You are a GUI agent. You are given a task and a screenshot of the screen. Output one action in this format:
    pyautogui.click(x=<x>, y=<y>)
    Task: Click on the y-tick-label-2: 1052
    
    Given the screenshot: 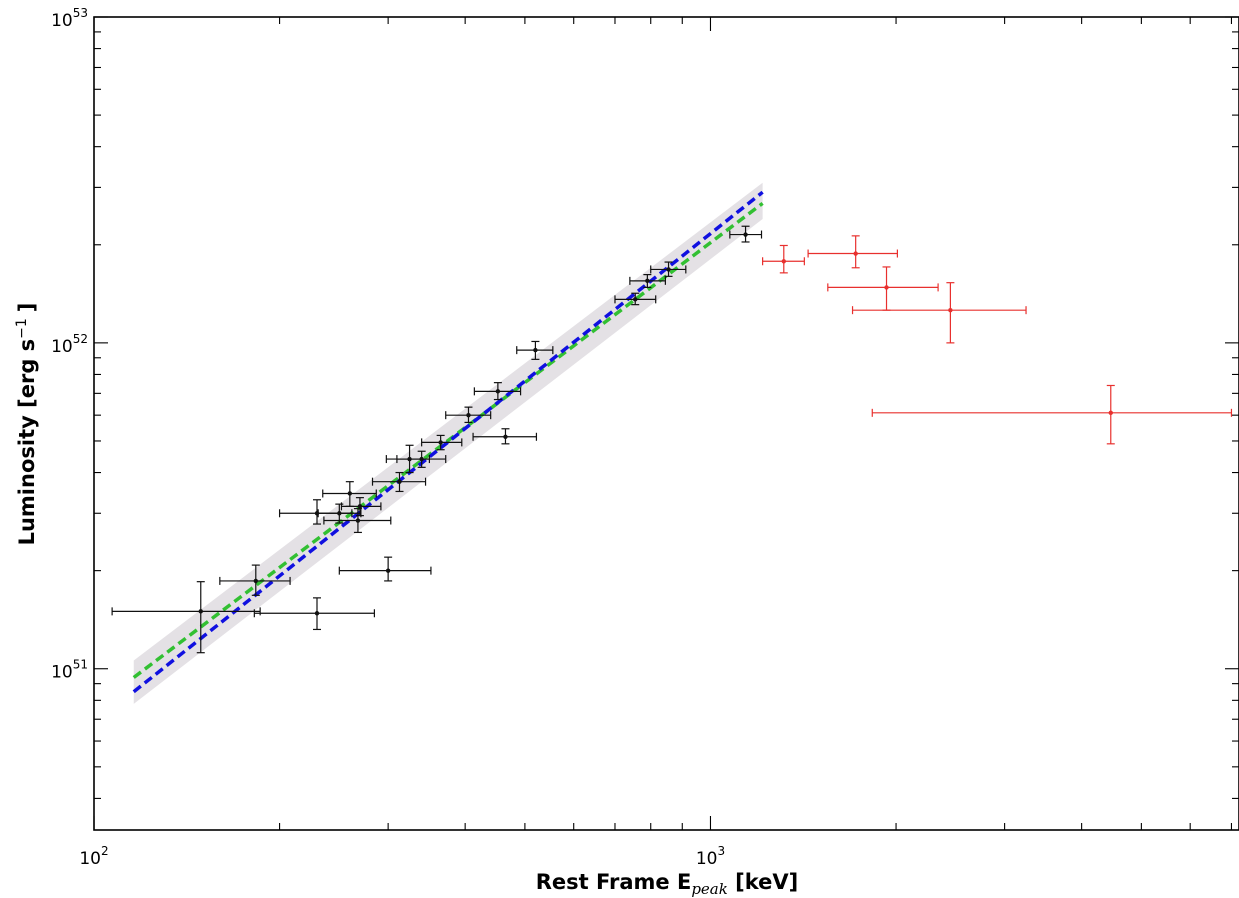 What is the action you would take?
    pyautogui.click(x=69, y=344)
    